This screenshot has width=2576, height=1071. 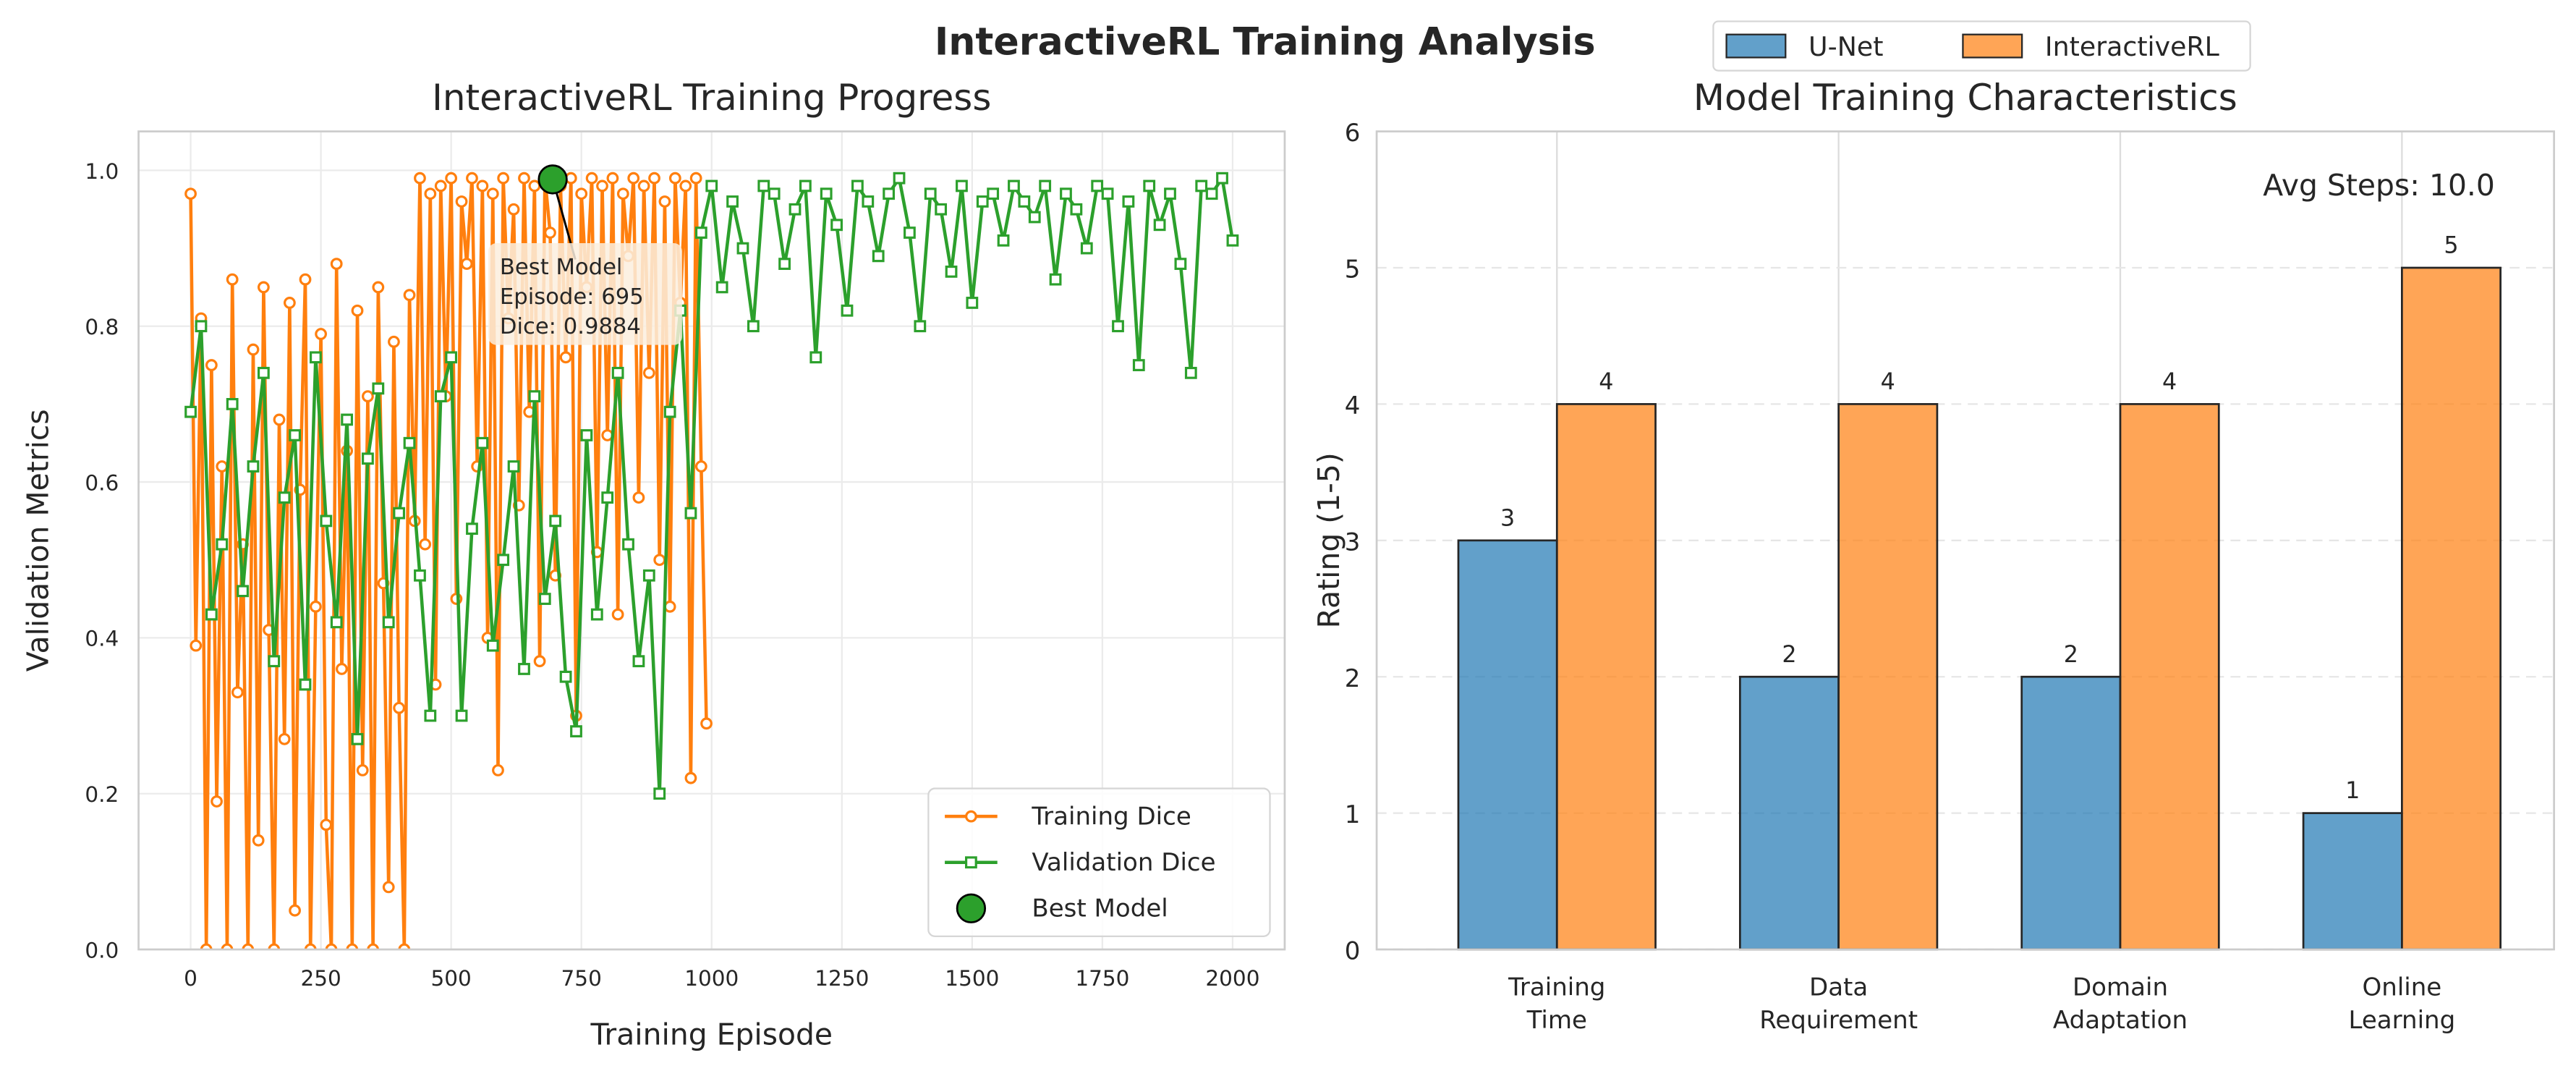 What do you see at coordinates (972, 978) in the screenshot?
I see `x-tick-label: 1500` at bounding box center [972, 978].